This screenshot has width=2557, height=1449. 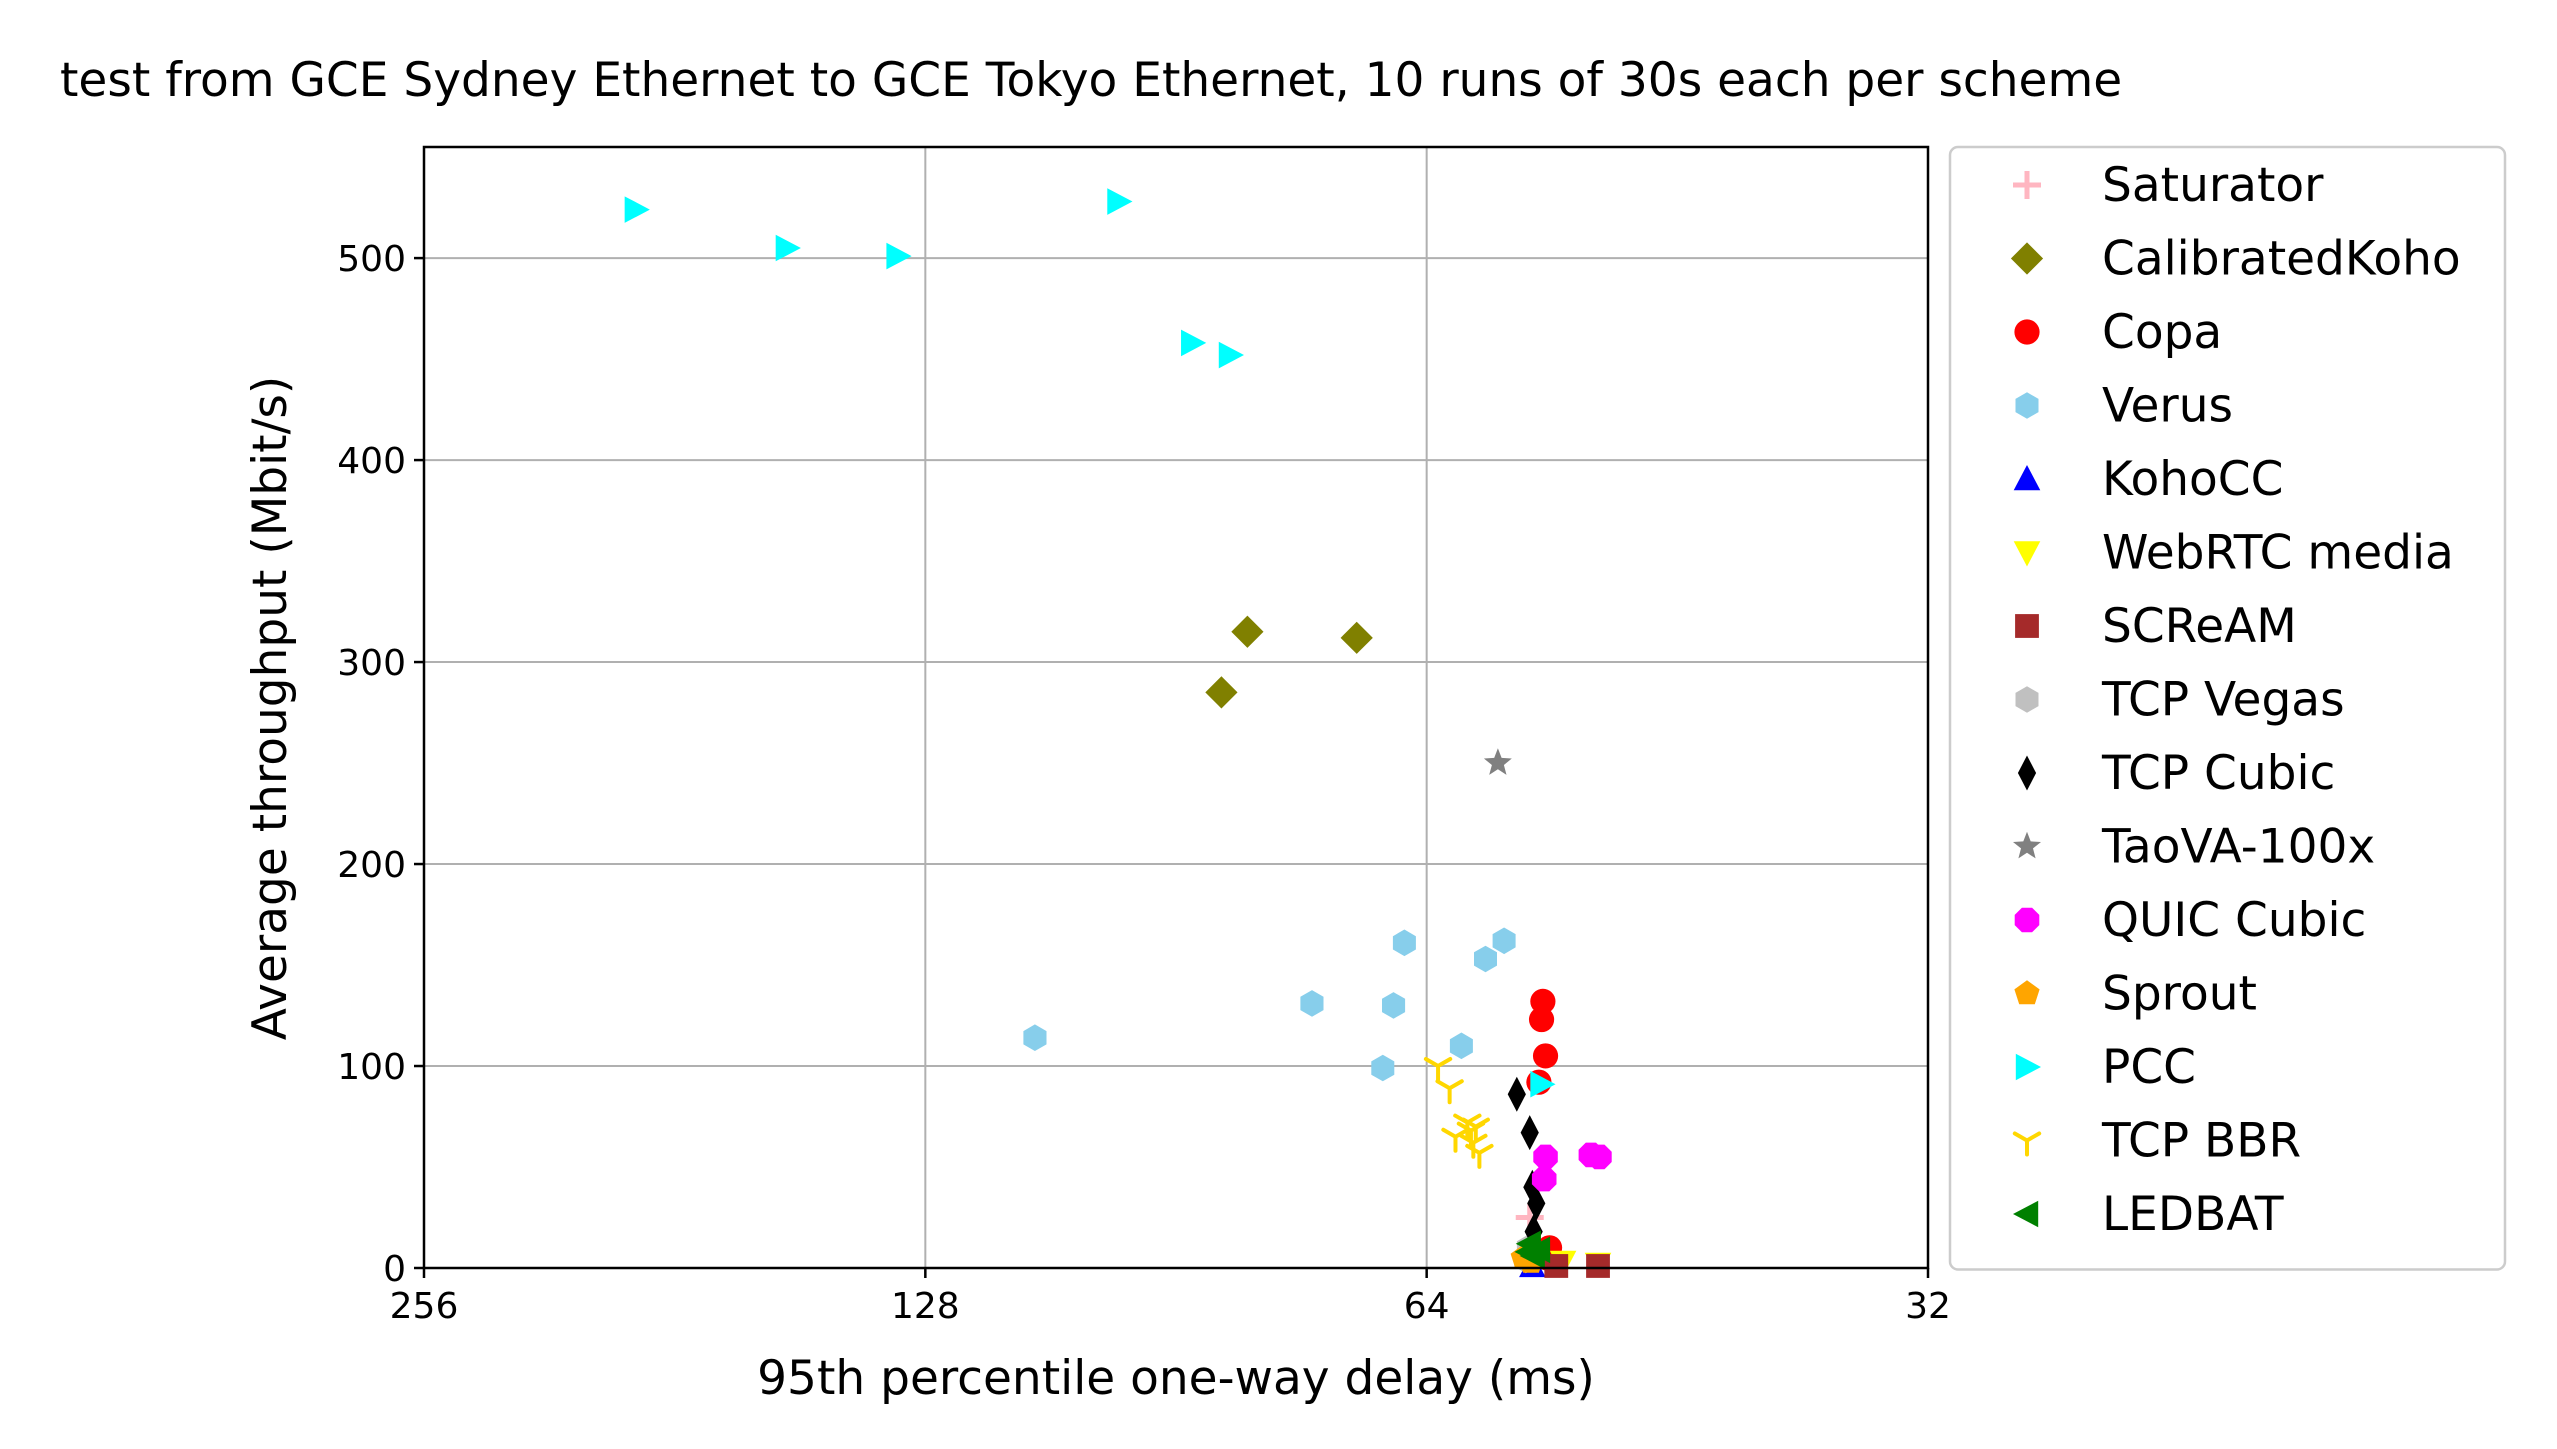 What do you see at coordinates (1176, 1378) in the screenshot?
I see `x-axis-label: 95th percentile one-way delay (ms)` at bounding box center [1176, 1378].